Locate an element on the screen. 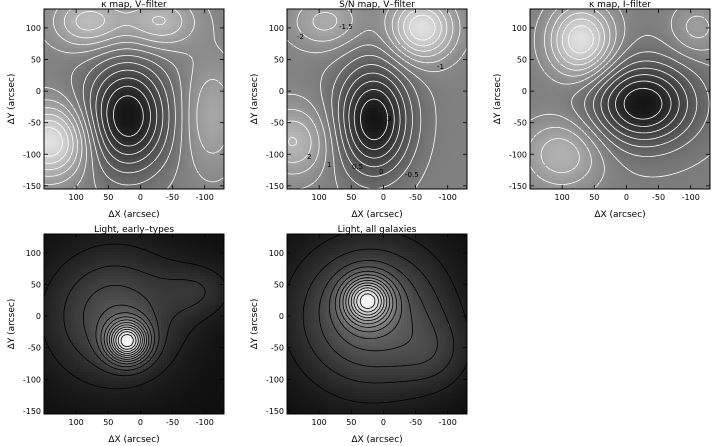 The height and width of the screenshot is (446, 724). panel-title: Light, all galaxies is located at coordinates (377, 230).